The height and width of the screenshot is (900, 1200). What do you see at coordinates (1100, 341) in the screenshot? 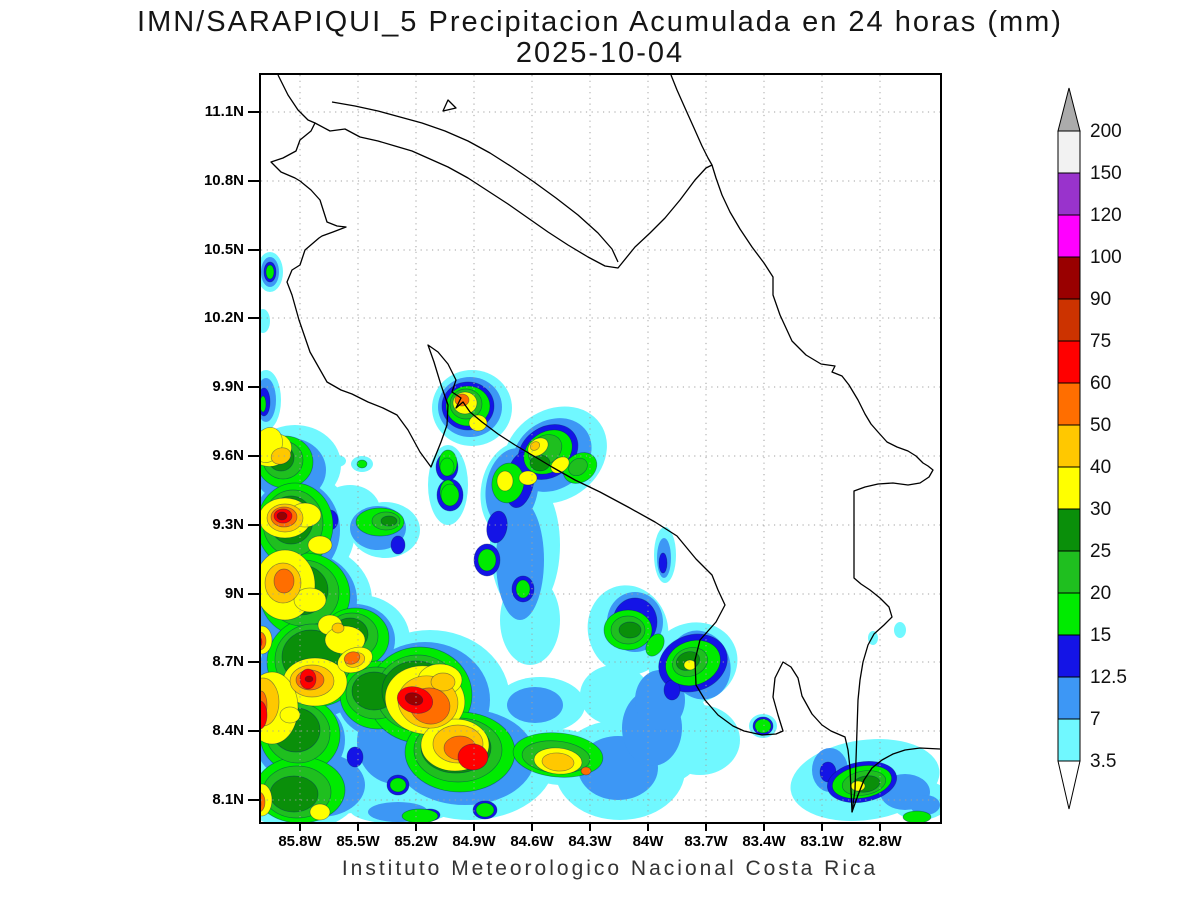
I see `colorbar-label: 75` at bounding box center [1100, 341].